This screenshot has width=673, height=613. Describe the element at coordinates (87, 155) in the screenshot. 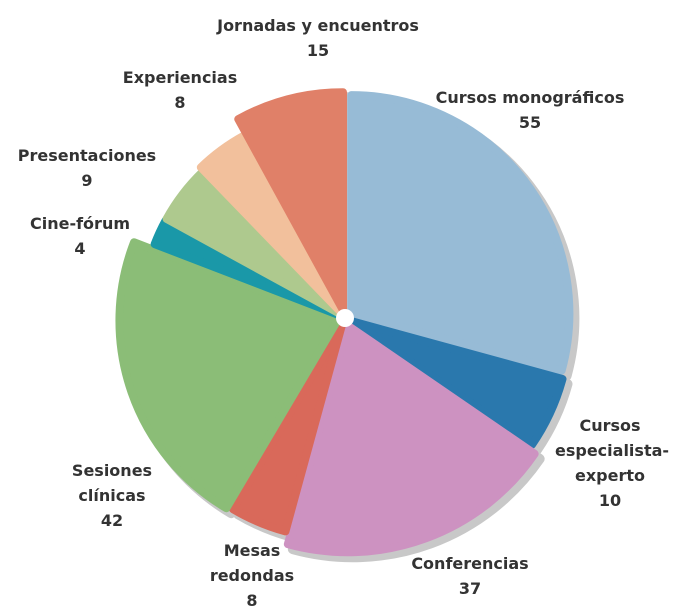

I see `category-name: Presentaciones` at that location.